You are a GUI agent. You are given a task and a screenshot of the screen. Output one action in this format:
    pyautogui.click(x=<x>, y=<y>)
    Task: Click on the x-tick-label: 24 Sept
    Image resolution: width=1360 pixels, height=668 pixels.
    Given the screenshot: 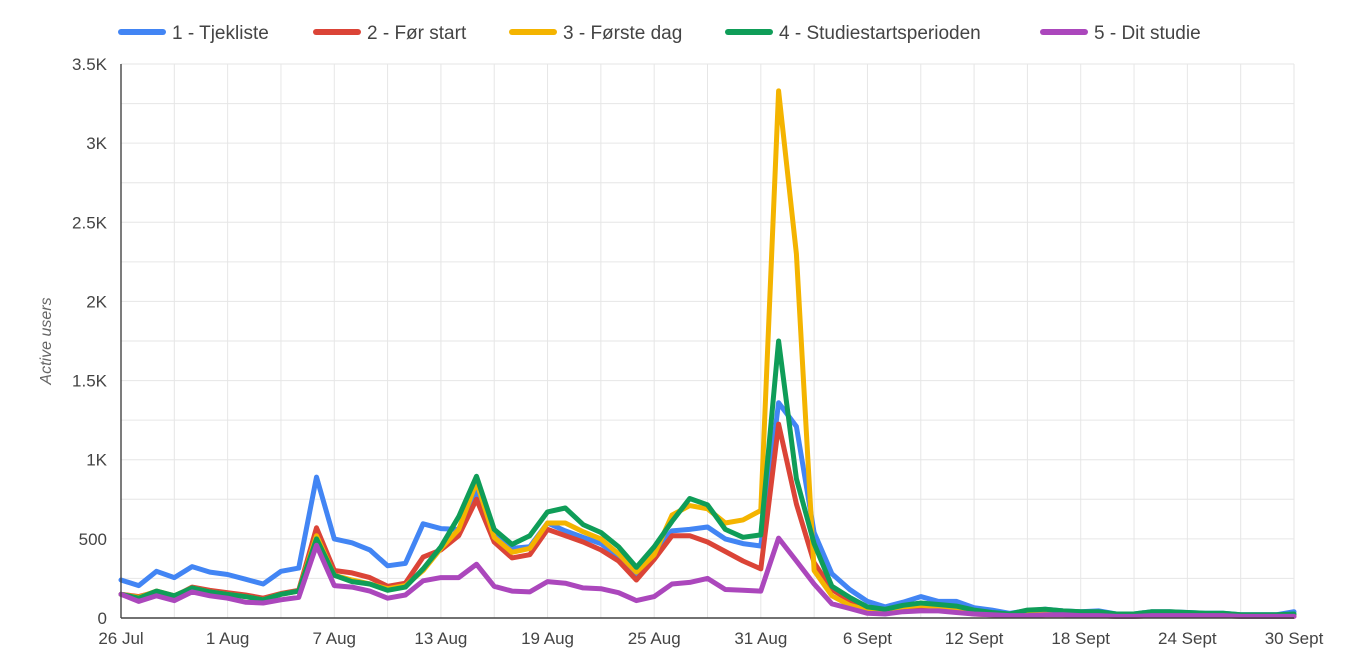 What is the action you would take?
    pyautogui.click(x=1187, y=638)
    